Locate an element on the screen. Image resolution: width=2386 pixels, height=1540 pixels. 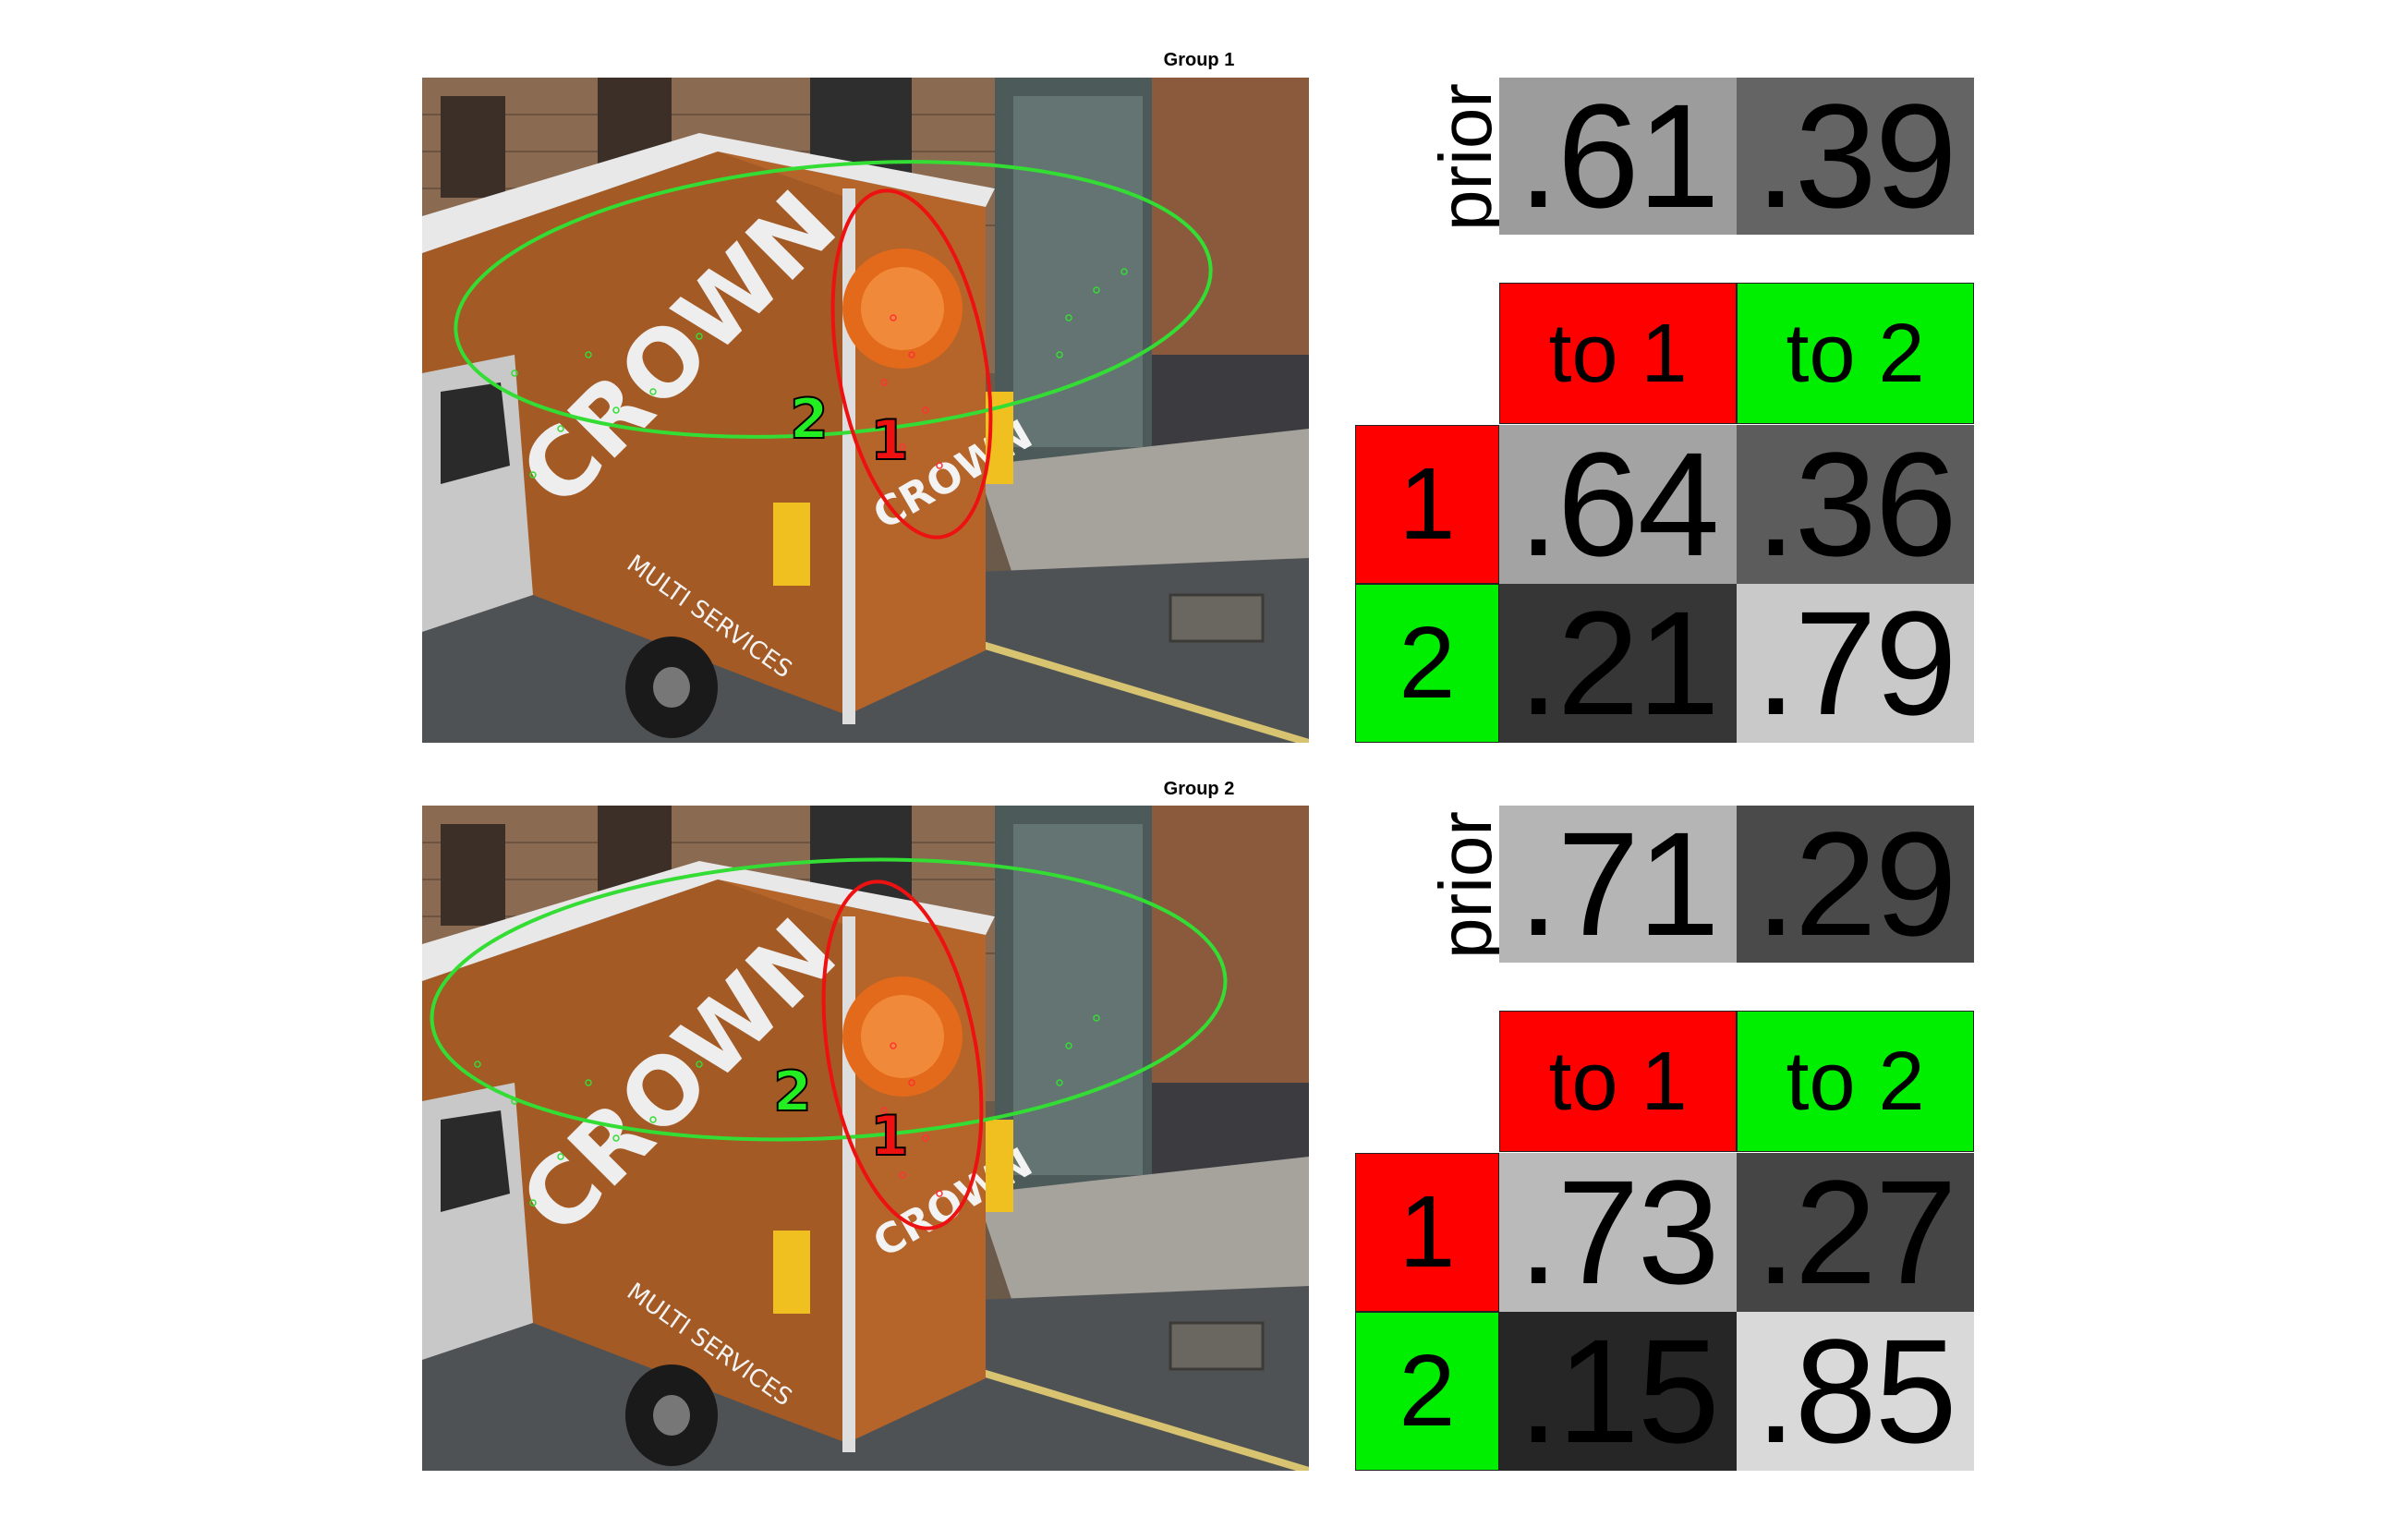
group-2-cell-1-to-1: .73 is located at coordinates (1618, 1232).